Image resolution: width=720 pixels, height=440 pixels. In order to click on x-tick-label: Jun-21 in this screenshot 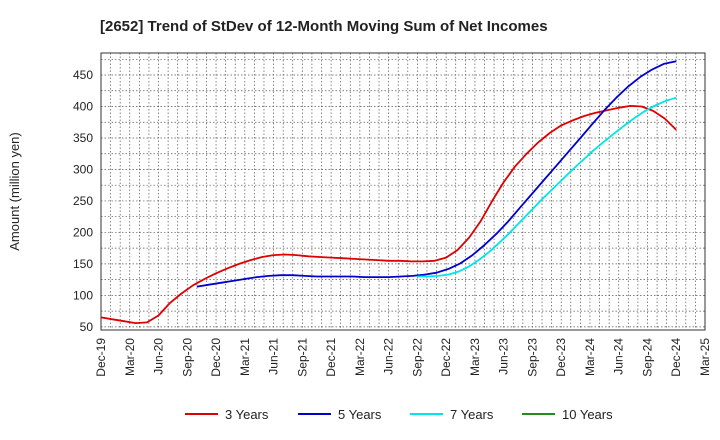, I will do `click(274, 356)`.